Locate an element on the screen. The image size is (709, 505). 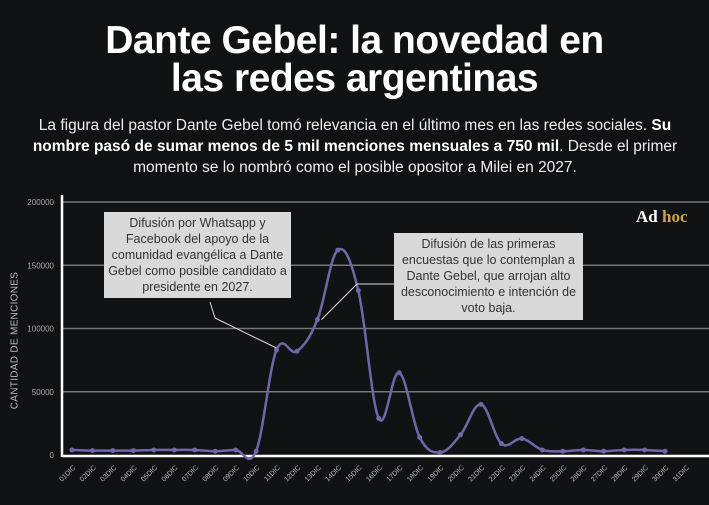
x-tick-label: 29DIC is located at coordinates (640, 473).